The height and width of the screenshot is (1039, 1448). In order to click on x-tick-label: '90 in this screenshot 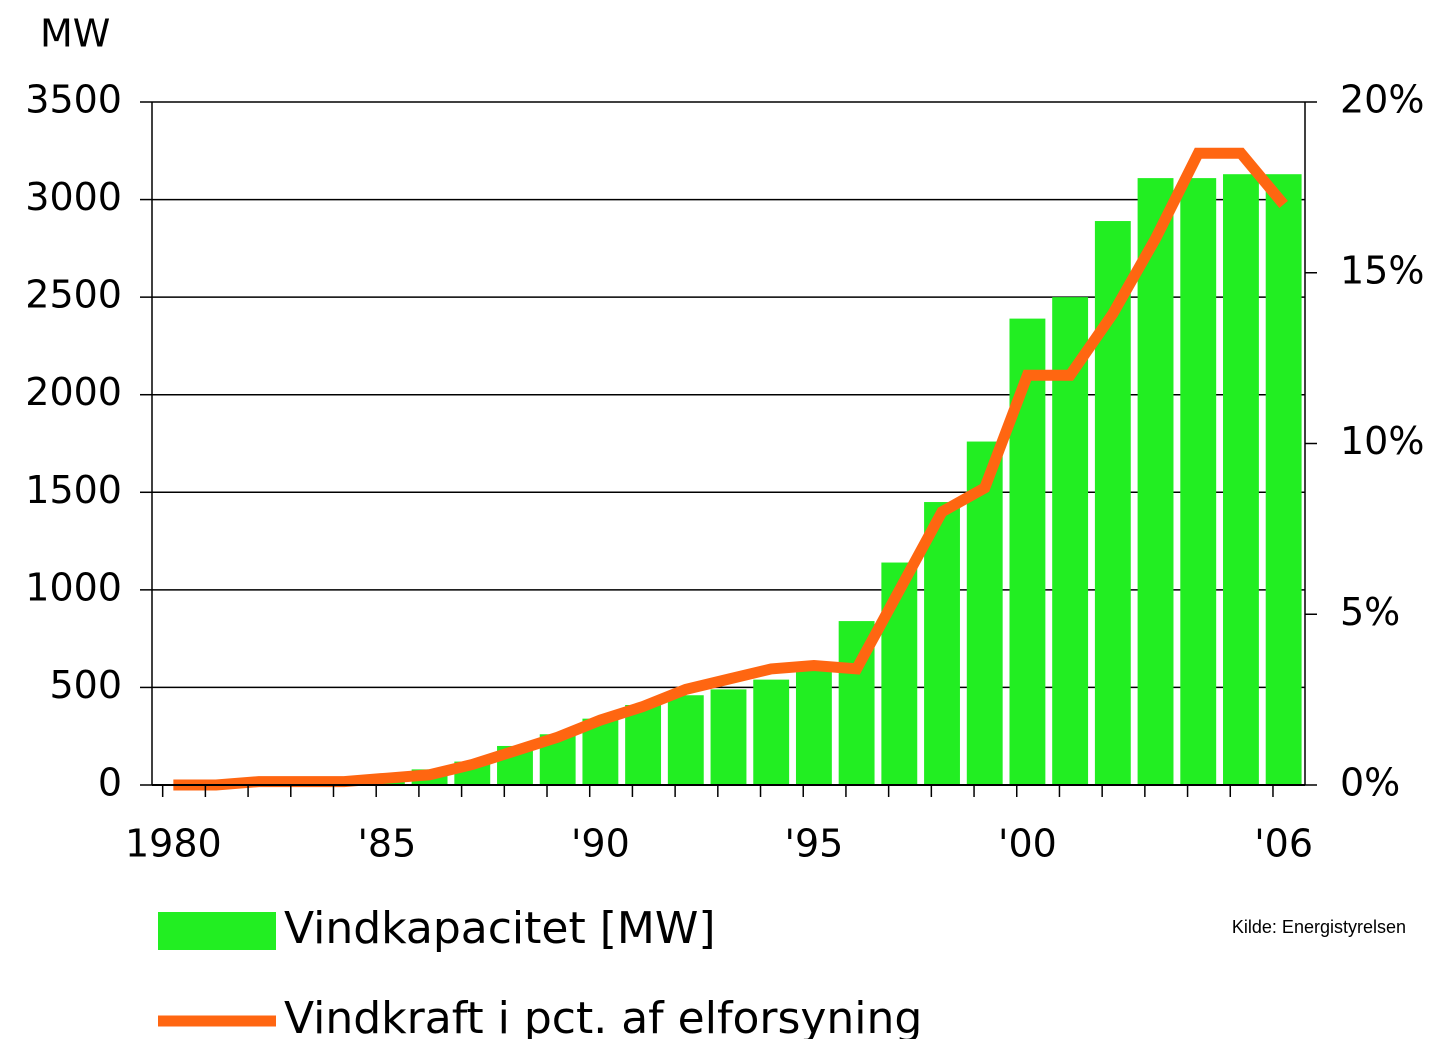, I will do `click(600, 844)`.